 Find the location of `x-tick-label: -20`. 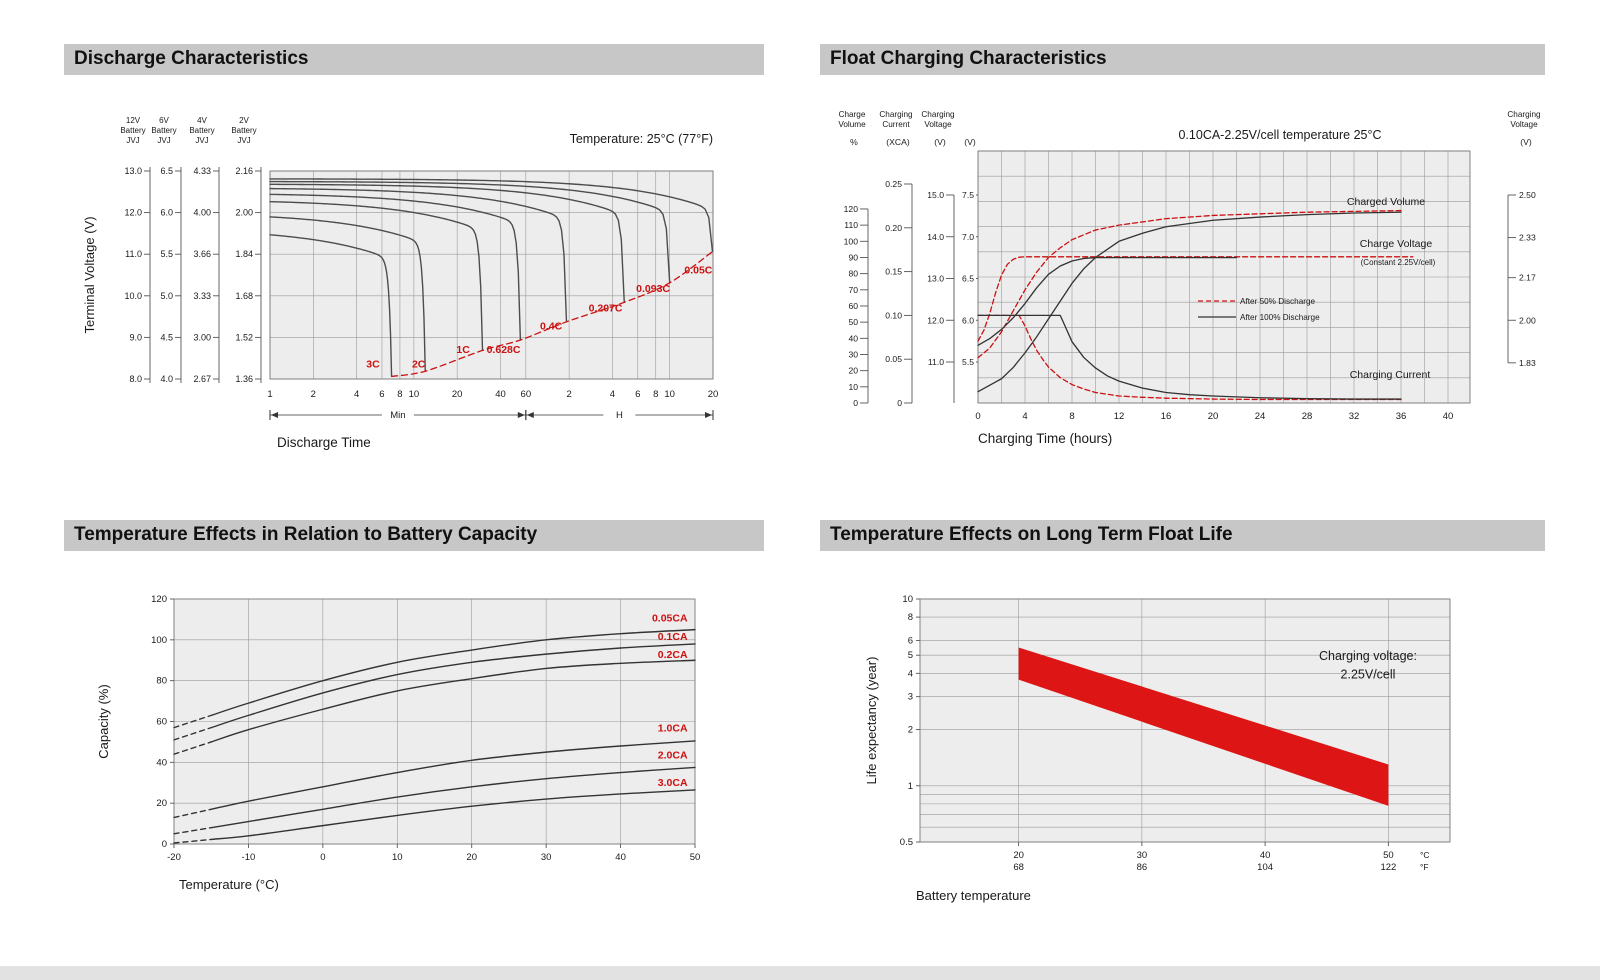

x-tick-label: -20 is located at coordinates (174, 857).